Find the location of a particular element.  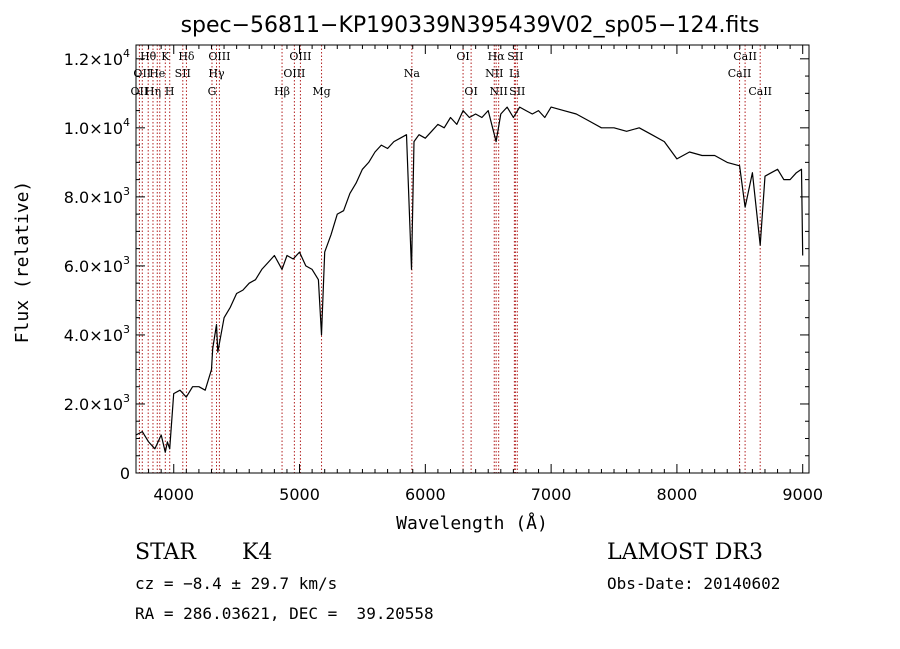

y-tick-label: 4.0×10³ is located at coordinates (97, 334).